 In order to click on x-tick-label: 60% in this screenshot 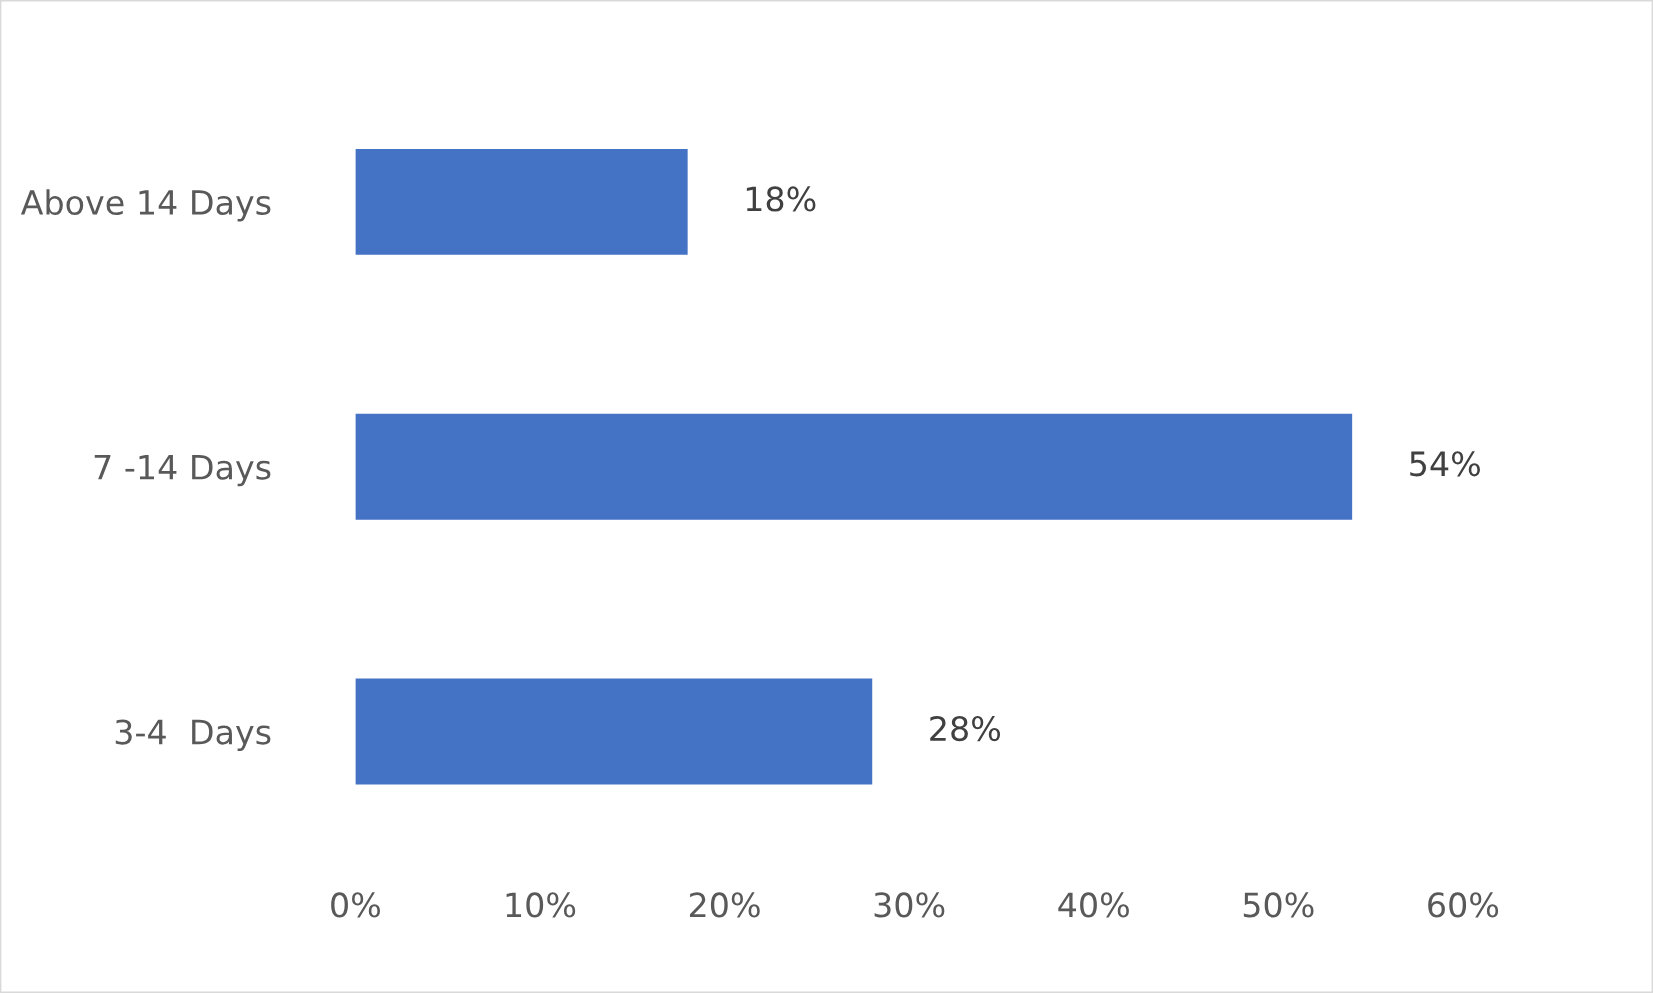, I will do `click(1463, 905)`.